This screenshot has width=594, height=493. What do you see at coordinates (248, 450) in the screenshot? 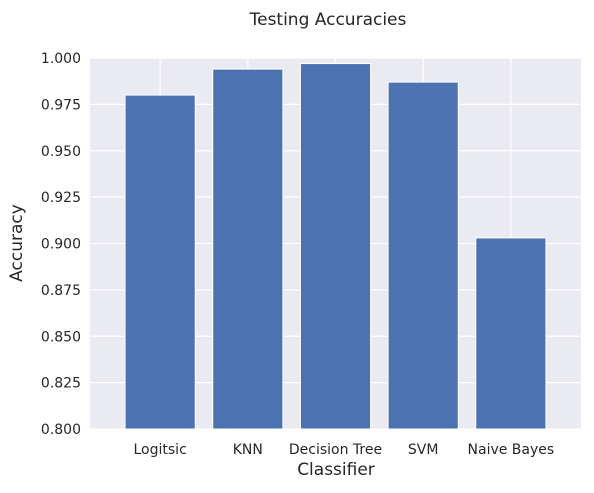
I see `x-tick-label: KNN` at bounding box center [248, 450].